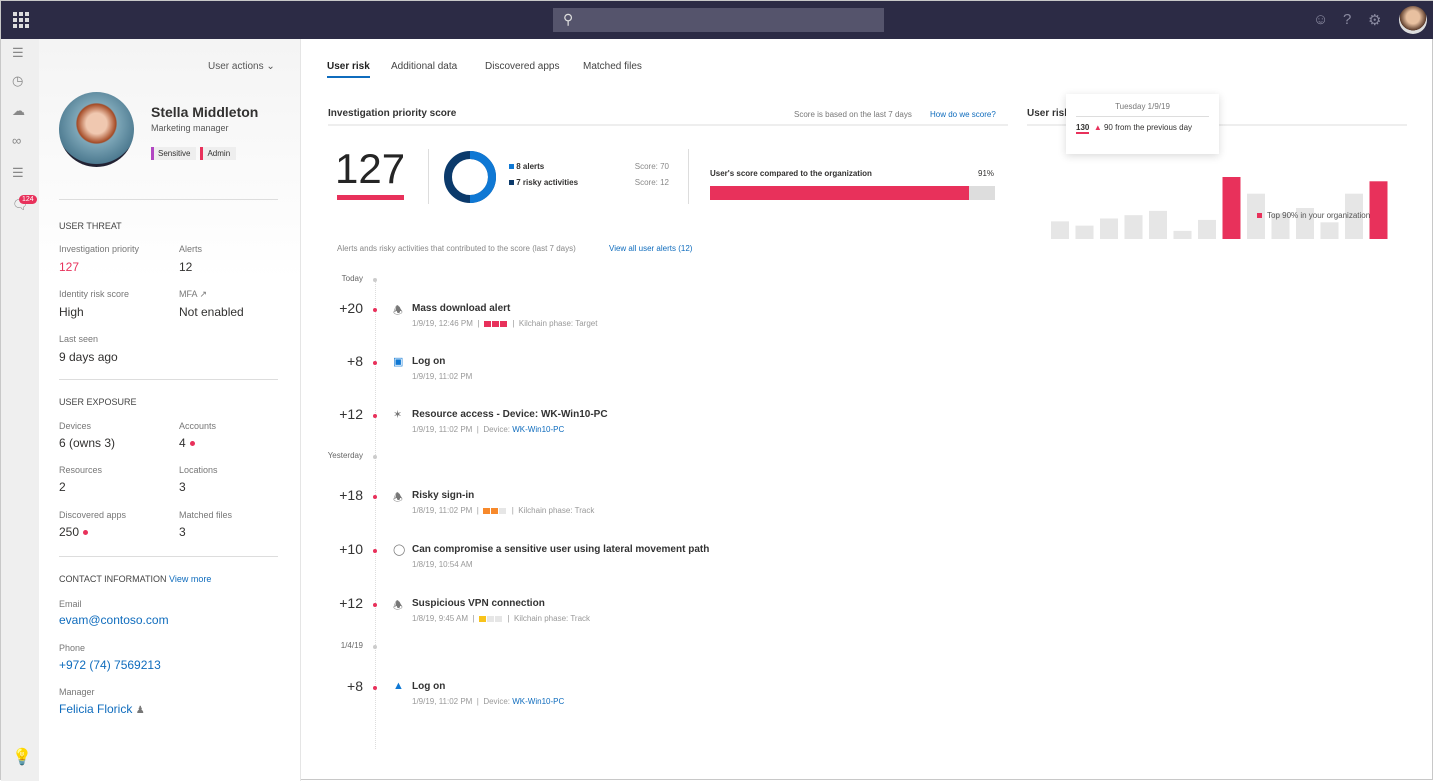  What do you see at coordinates (18, 52) in the screenshot?
I see `menu-icon: ☰` at bounding box center [18, 52].